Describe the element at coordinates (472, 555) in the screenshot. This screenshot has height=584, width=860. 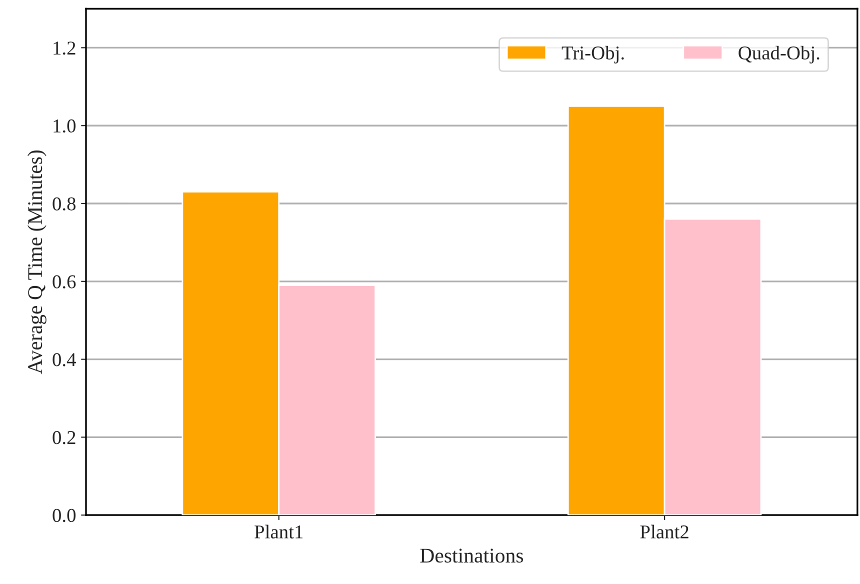
I see `x-axis-title: Destinations` at that location.